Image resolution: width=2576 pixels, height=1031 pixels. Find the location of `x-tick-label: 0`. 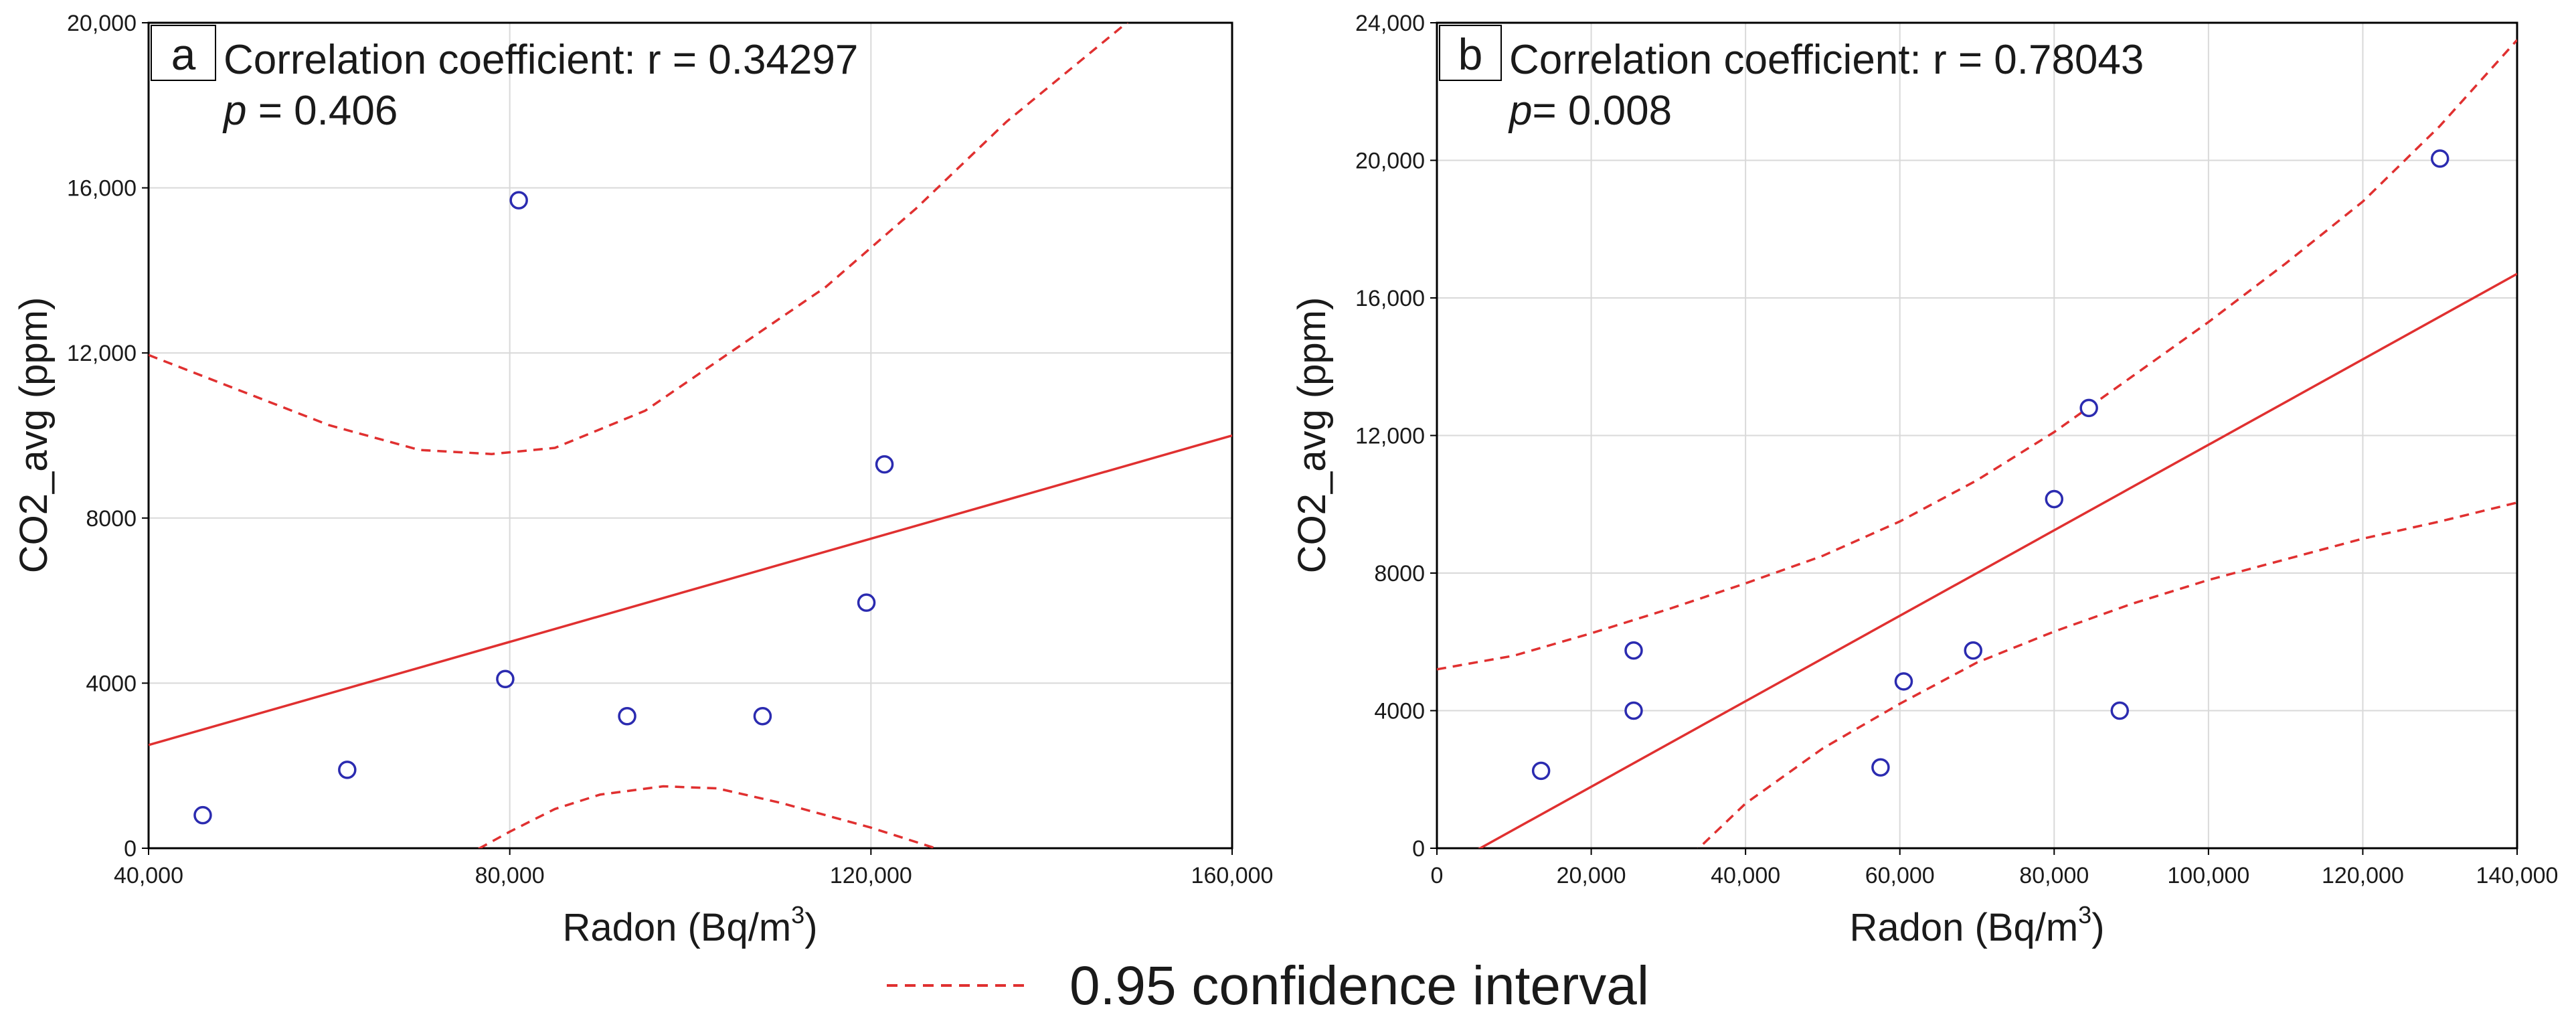

x-tick-label: 0 is located at coordinates (1437, 876).